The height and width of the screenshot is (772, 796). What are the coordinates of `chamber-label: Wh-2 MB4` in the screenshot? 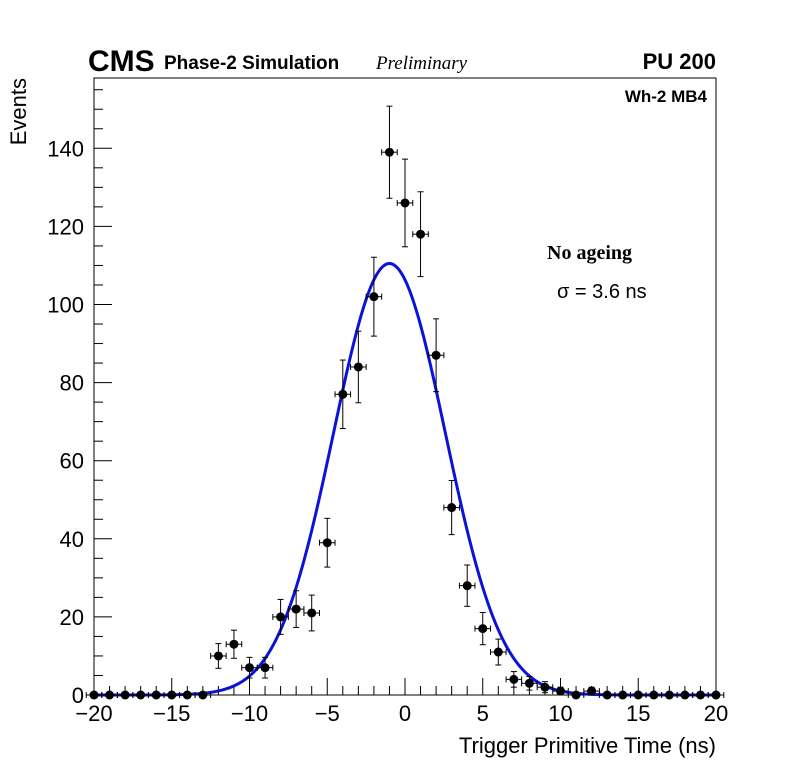 It's located at (666, 96).